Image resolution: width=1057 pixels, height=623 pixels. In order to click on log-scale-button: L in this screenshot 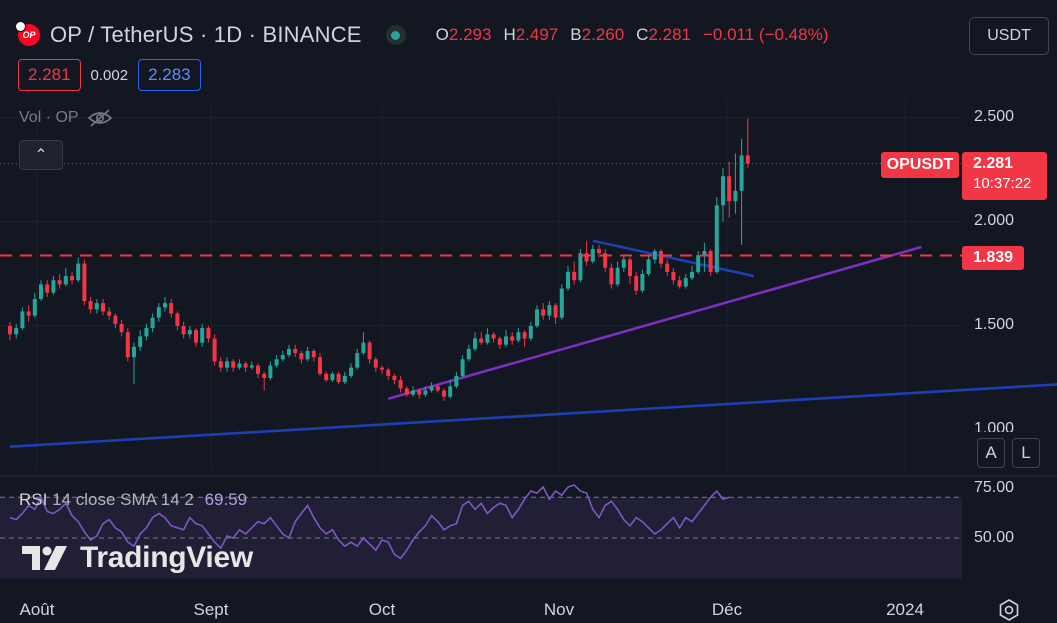, I will do `click(1026, 453)`.